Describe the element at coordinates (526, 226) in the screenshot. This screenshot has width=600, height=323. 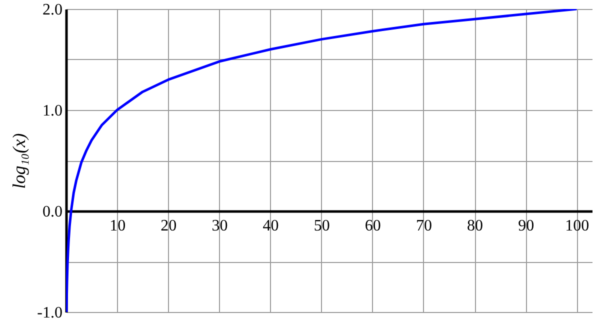
I see `x-tick-label: 90` at that location.